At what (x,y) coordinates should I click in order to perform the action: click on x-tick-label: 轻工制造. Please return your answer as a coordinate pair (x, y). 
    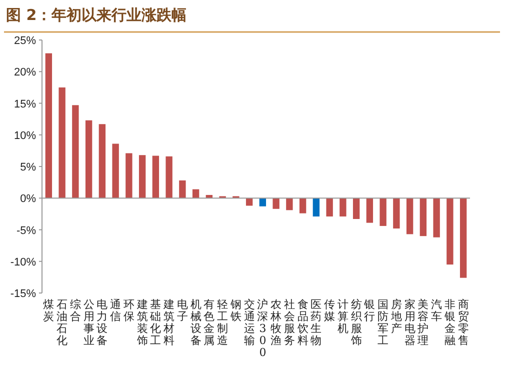
    Looking at the image, I should click on (222, 322).